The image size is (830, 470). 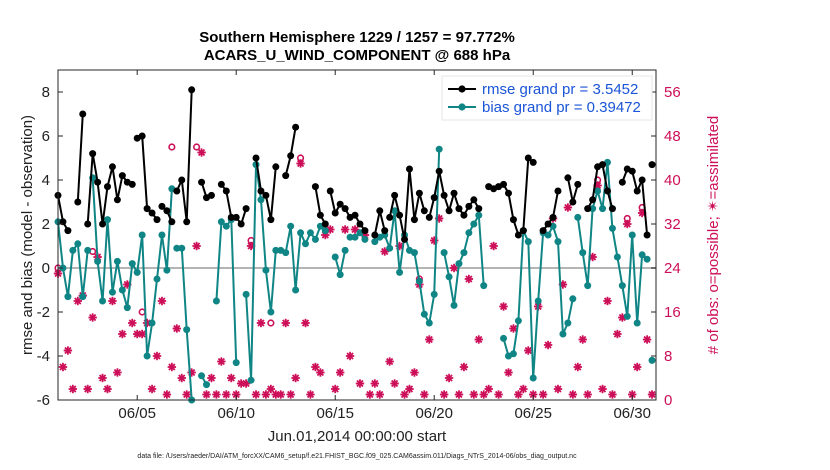 What do you see at coordinates (137, 413) in the screenshot?
I see `x-tick-label: 06/05` at bounding box center [137, 413].